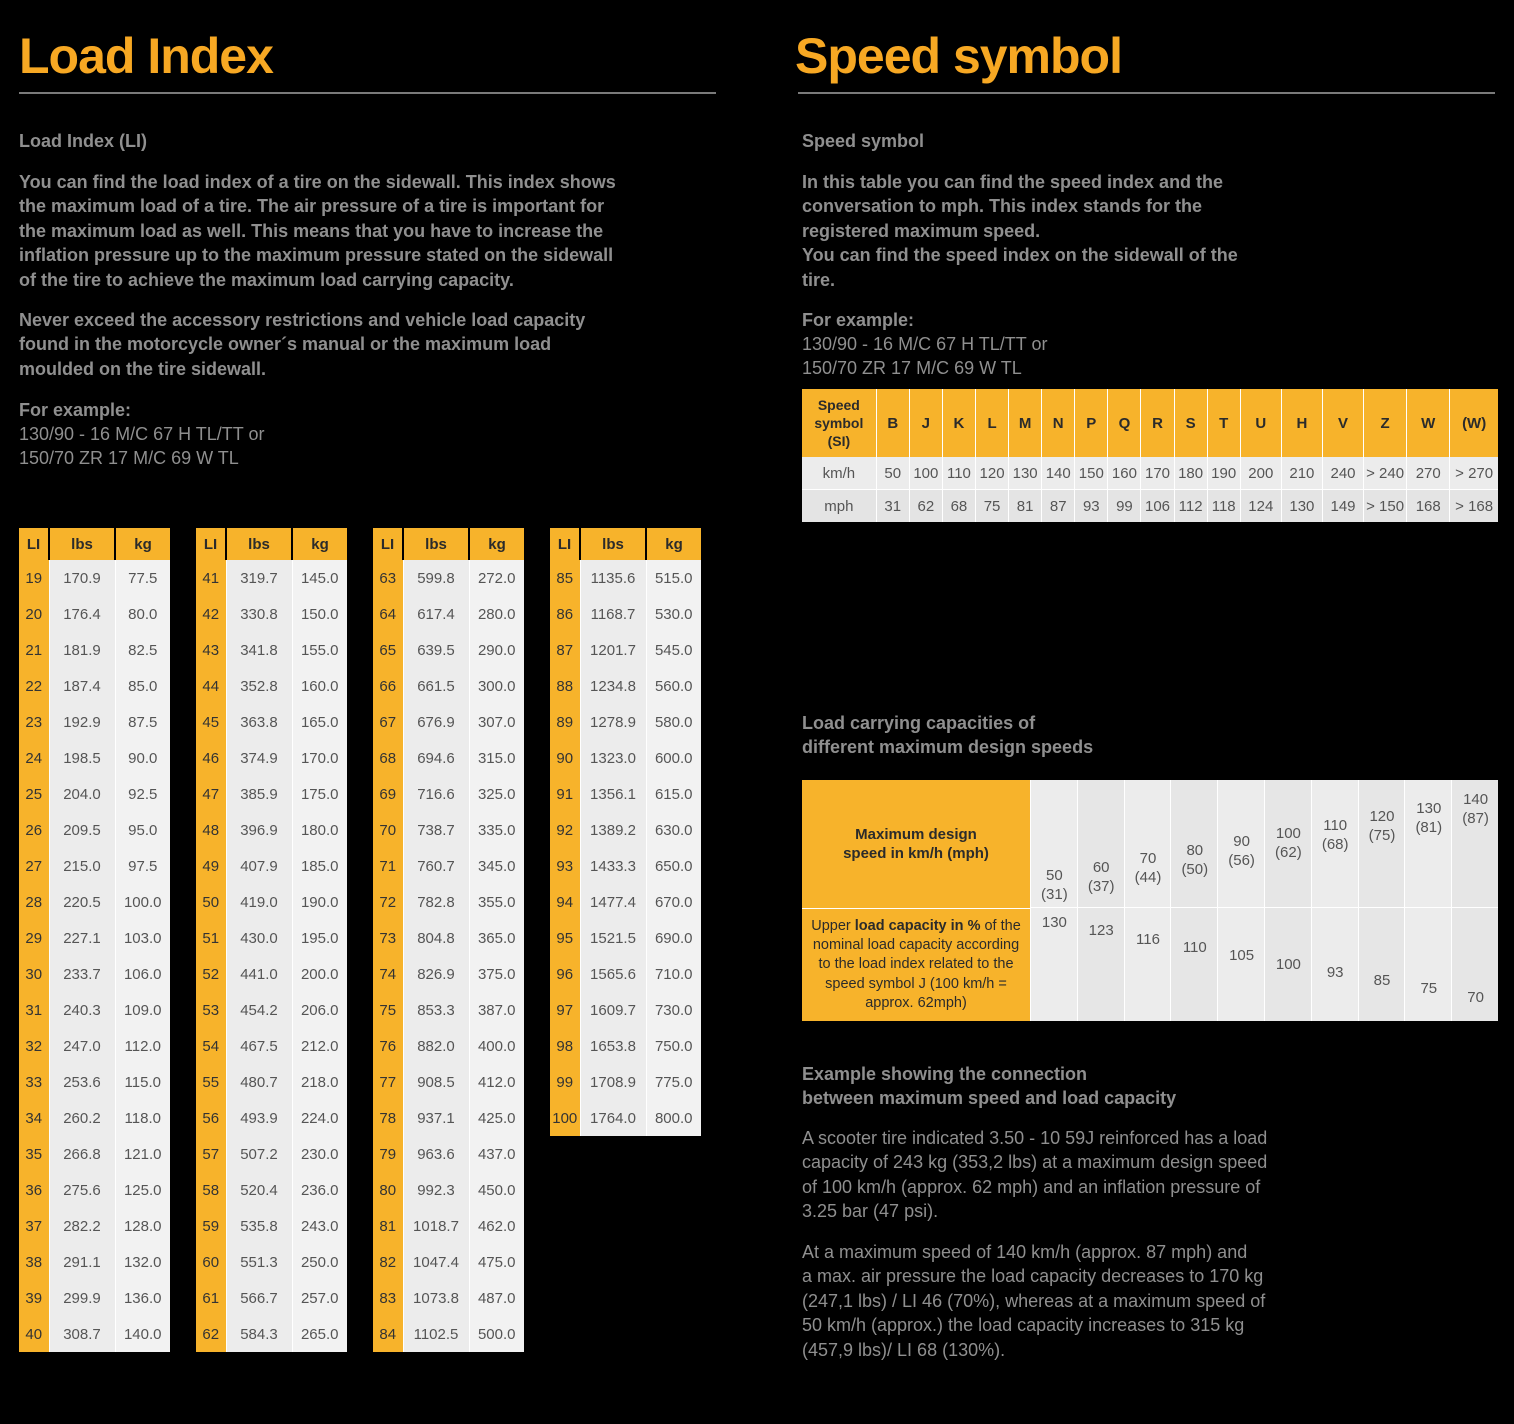 The width and height of the screenshot is (1514, 1424). Describe the element at coordinates (94, 1298) in the screenshot. I see `table-row: 39 299.9 136.0` at that location.